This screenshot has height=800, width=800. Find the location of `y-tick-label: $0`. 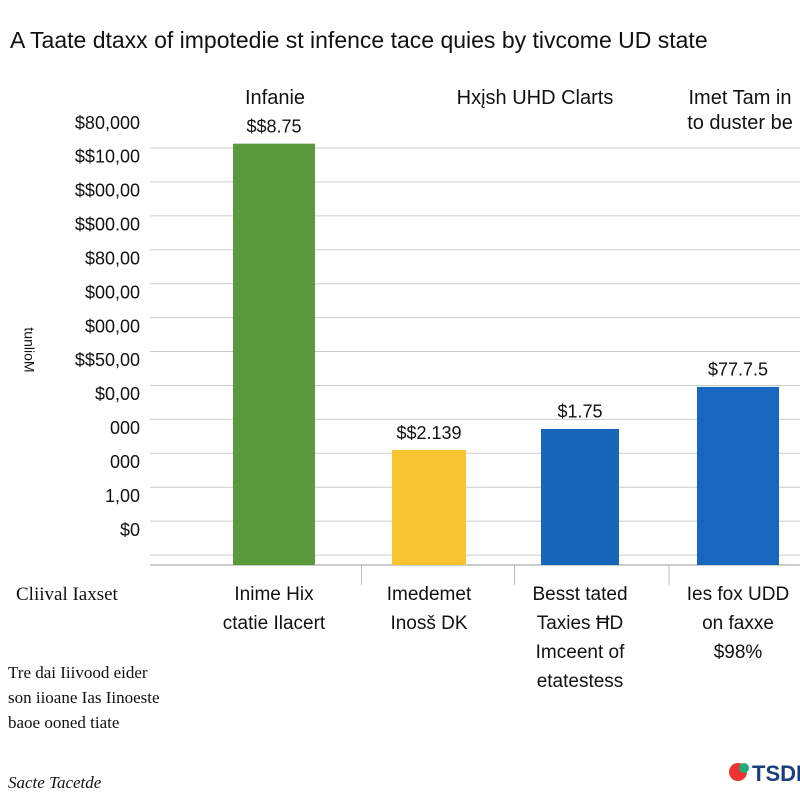

y-tick-label: $0 is located at coordinates (130, 530).